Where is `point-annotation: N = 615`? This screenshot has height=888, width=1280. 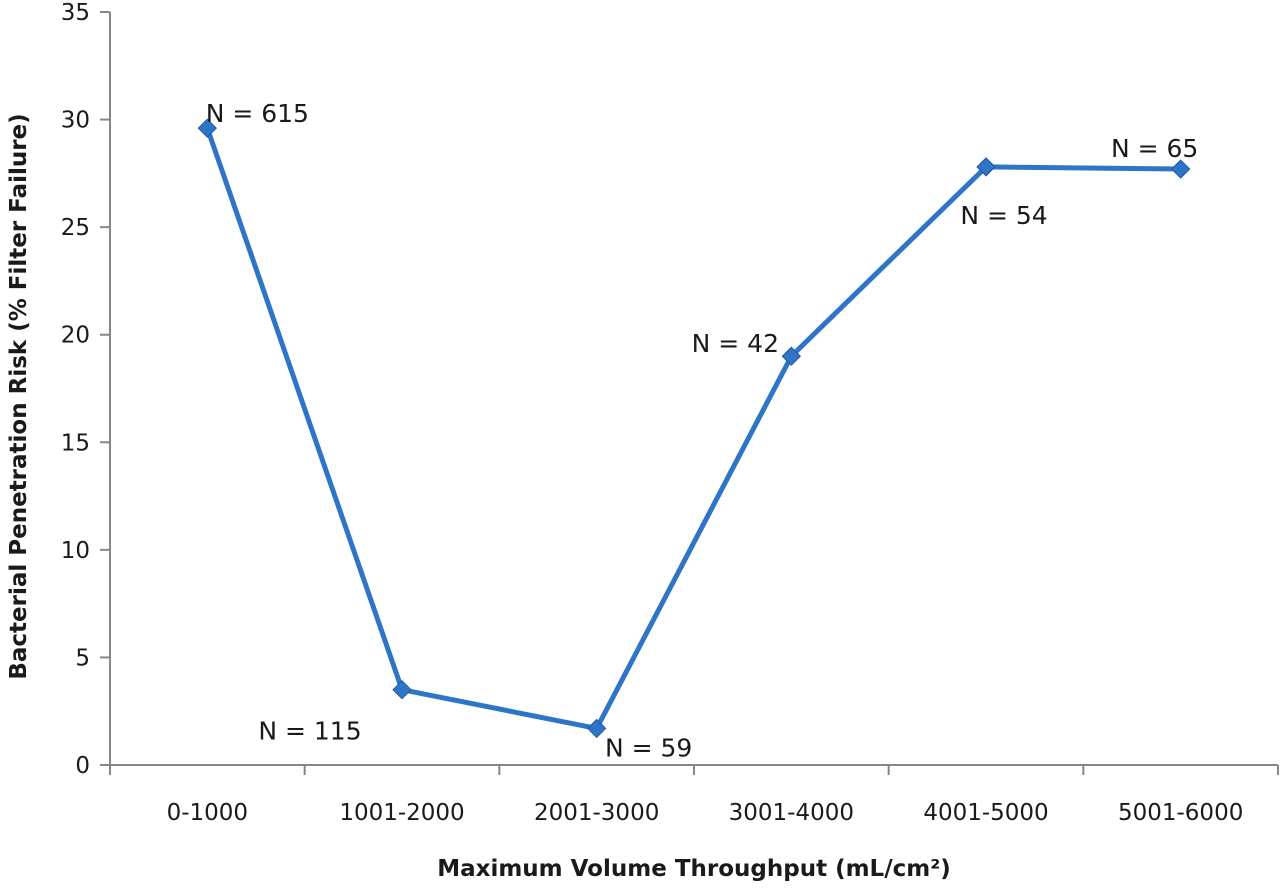
point-annotation: N = 615 is located at coordinates (257, 113).